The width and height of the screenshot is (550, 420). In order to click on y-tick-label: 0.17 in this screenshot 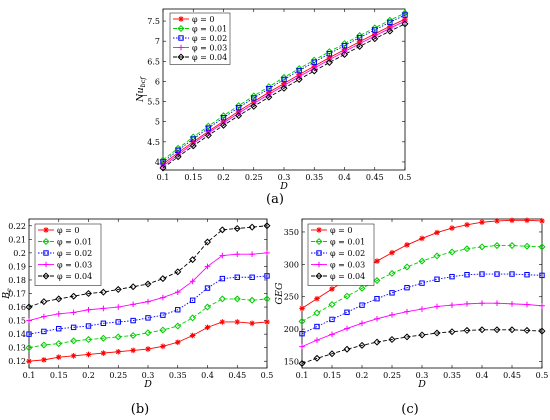, I will do `click(17, 294)`.